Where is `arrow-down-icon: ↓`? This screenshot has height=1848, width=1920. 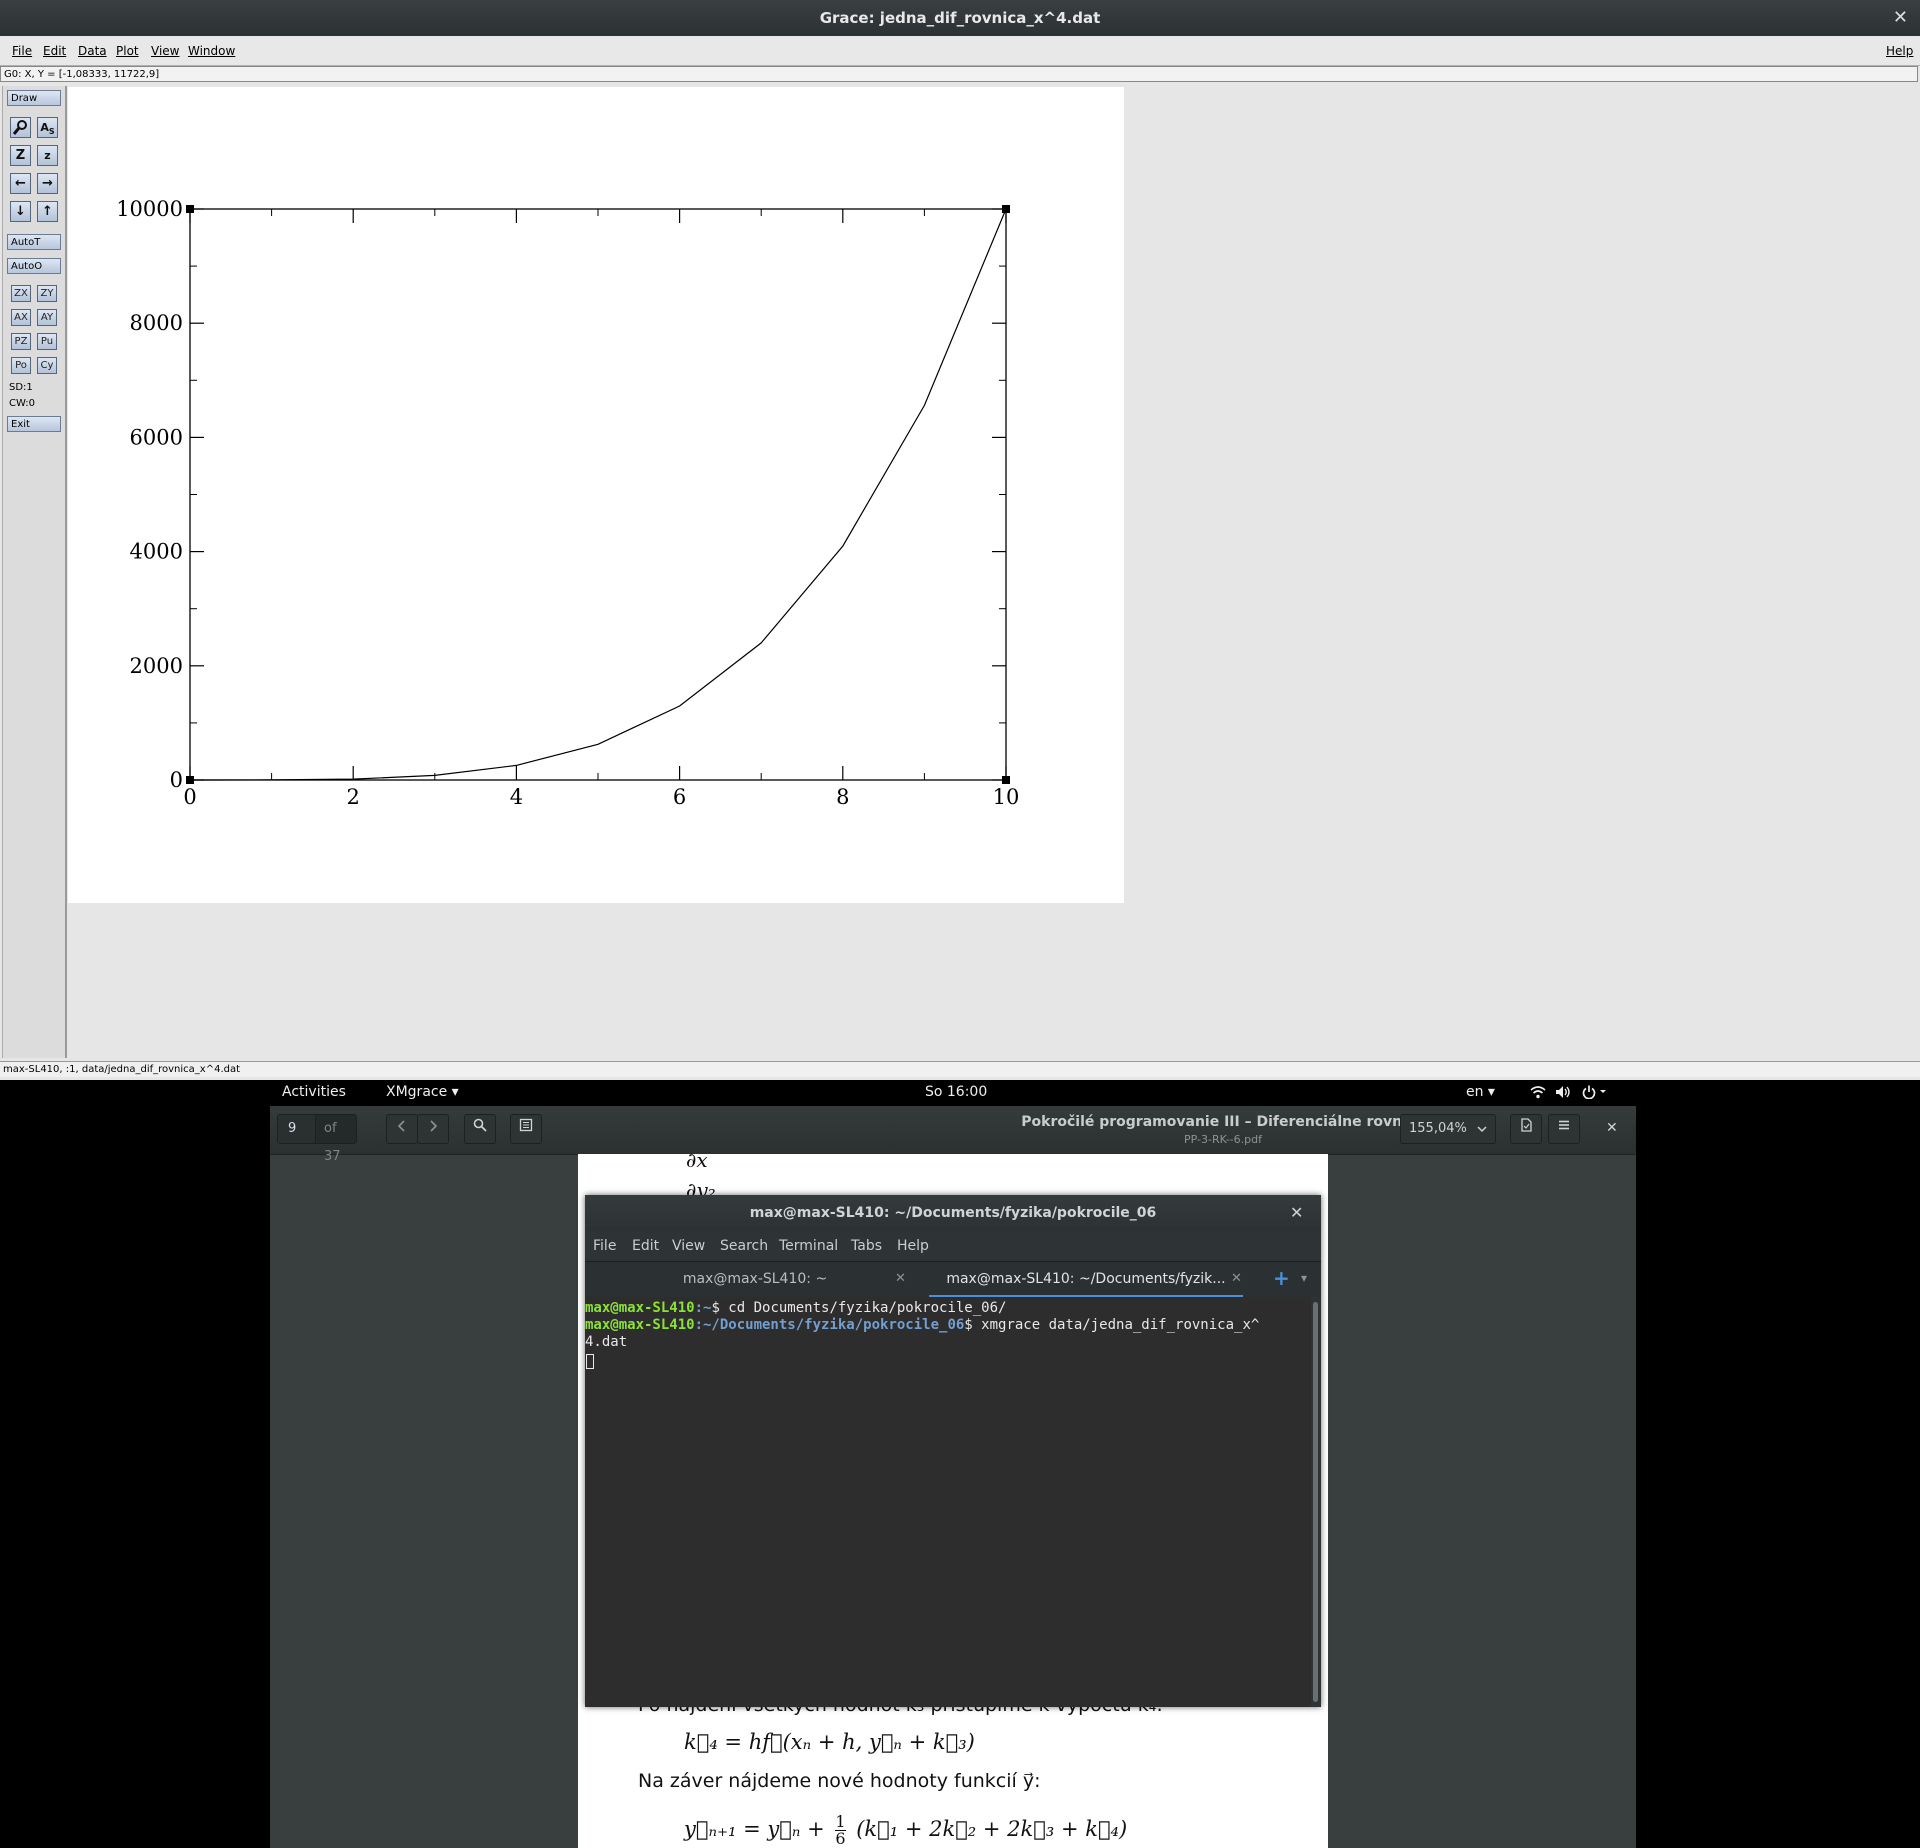 arrow-down-icon: ↓ is located at coordinates (20, 211).